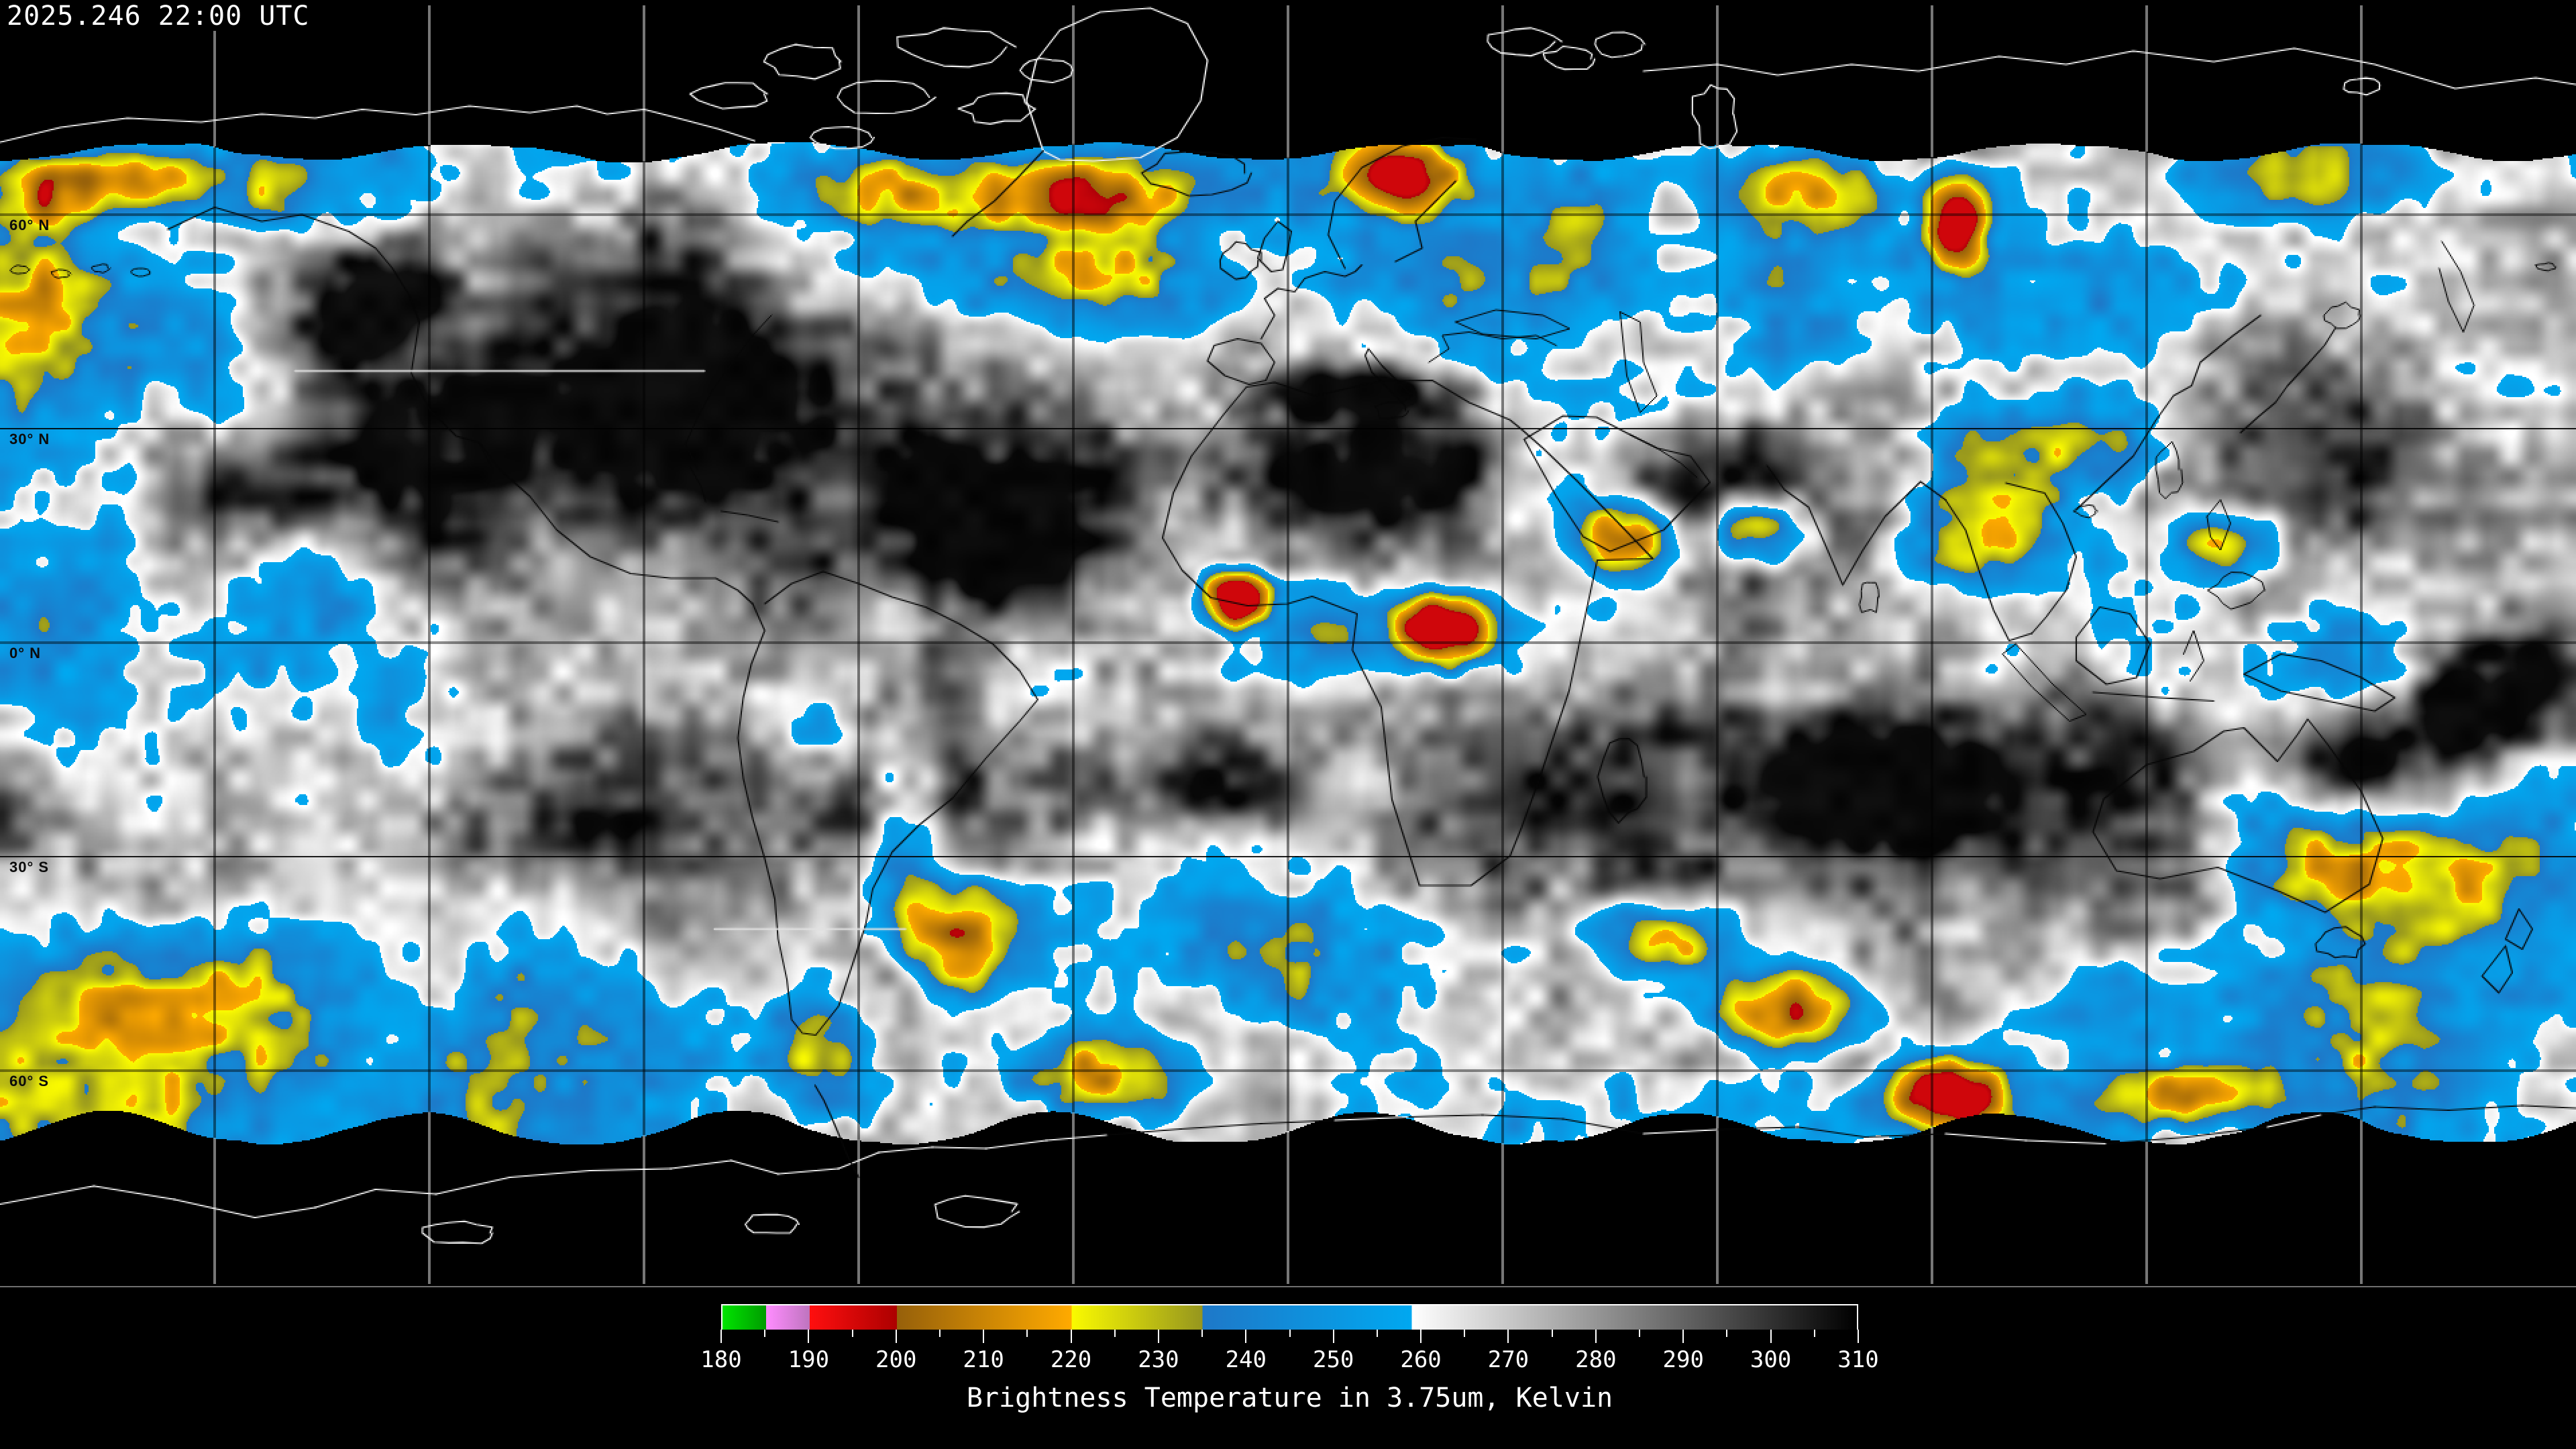  Describe the element at coordinates (1421, 1359) in the screenshot. I see `colorbar-tick-label: 260` at that location.